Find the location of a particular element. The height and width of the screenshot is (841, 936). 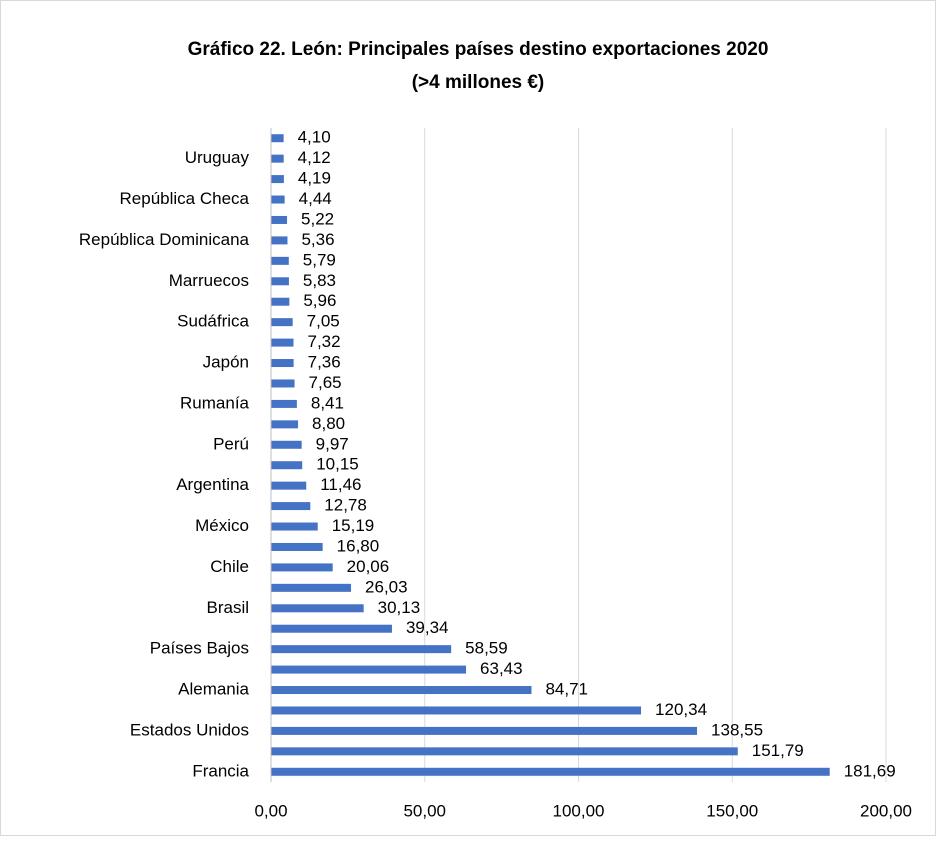

y-tick-label: Uruguay is located at coordinates (217, 157).